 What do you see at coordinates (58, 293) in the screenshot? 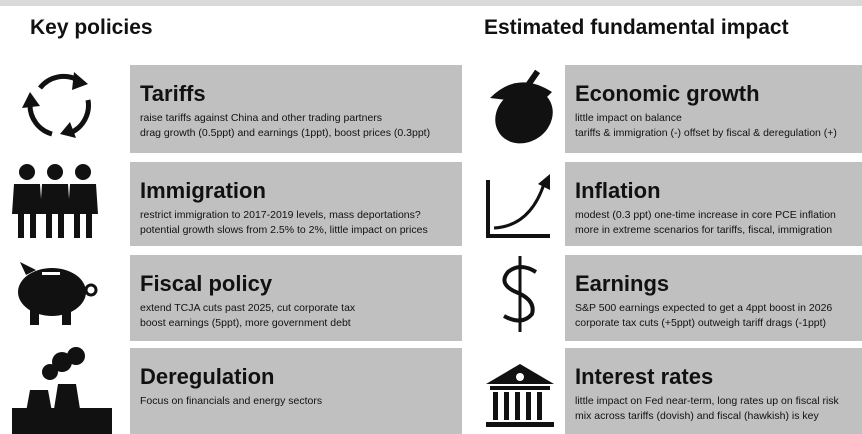
I see `piggy-bank-icon` at bounding box center [58, 293].